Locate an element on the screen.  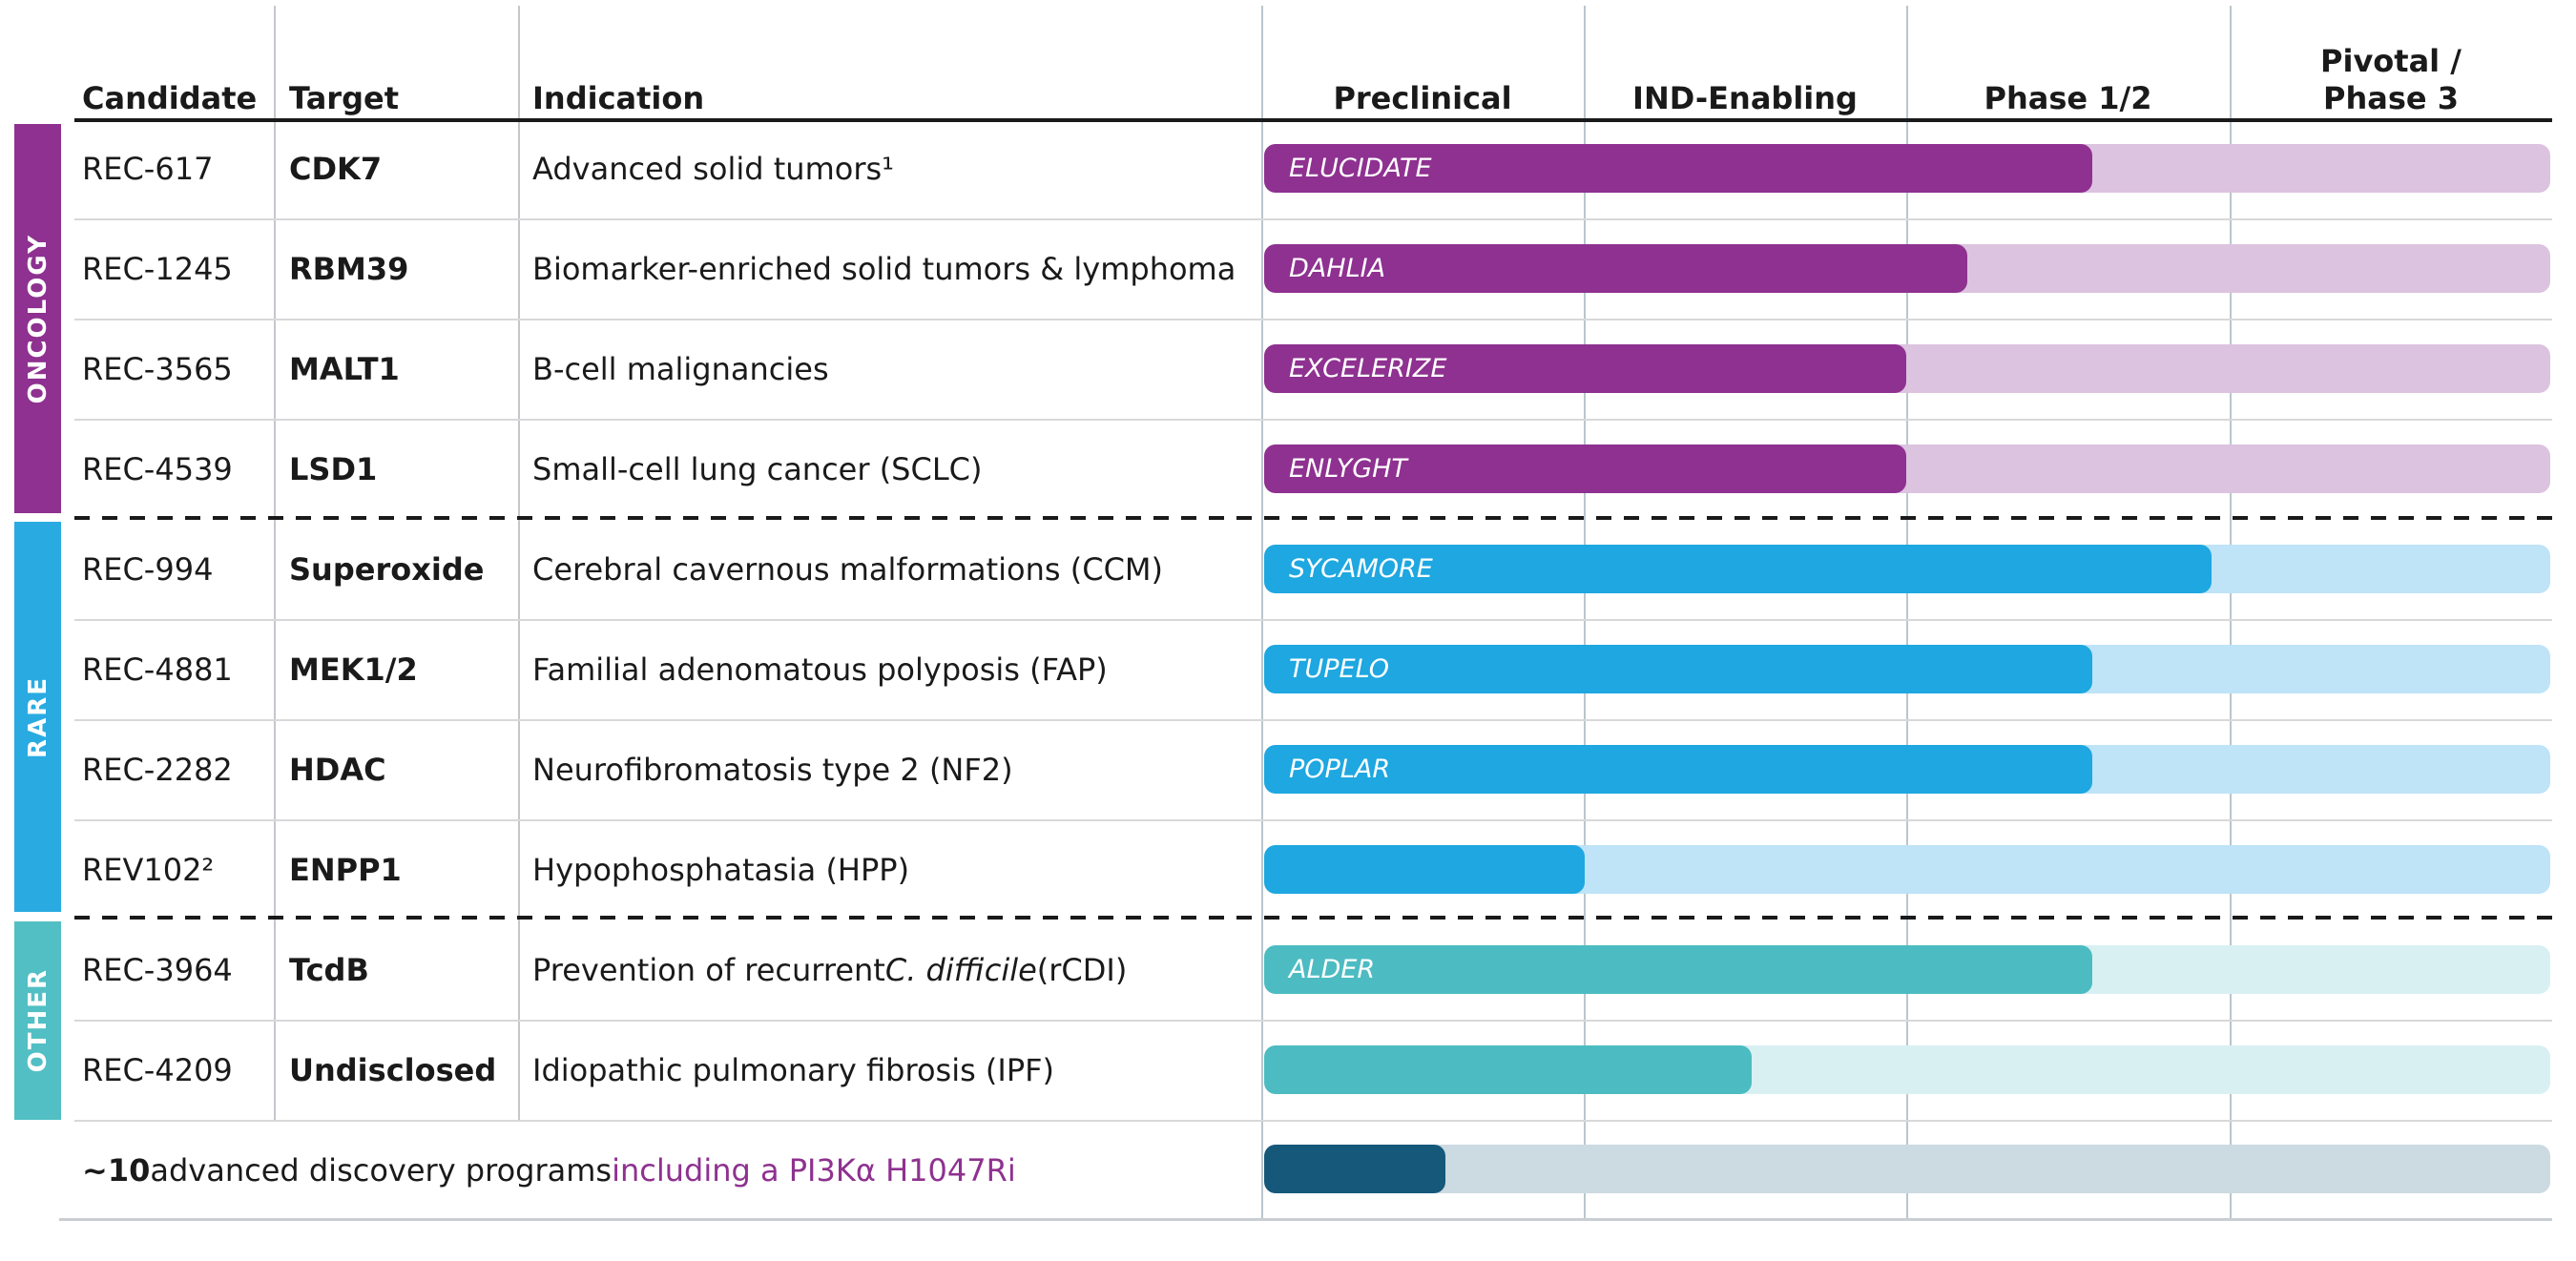
col-header-indication: Indication is located at coordinates (618, 97).